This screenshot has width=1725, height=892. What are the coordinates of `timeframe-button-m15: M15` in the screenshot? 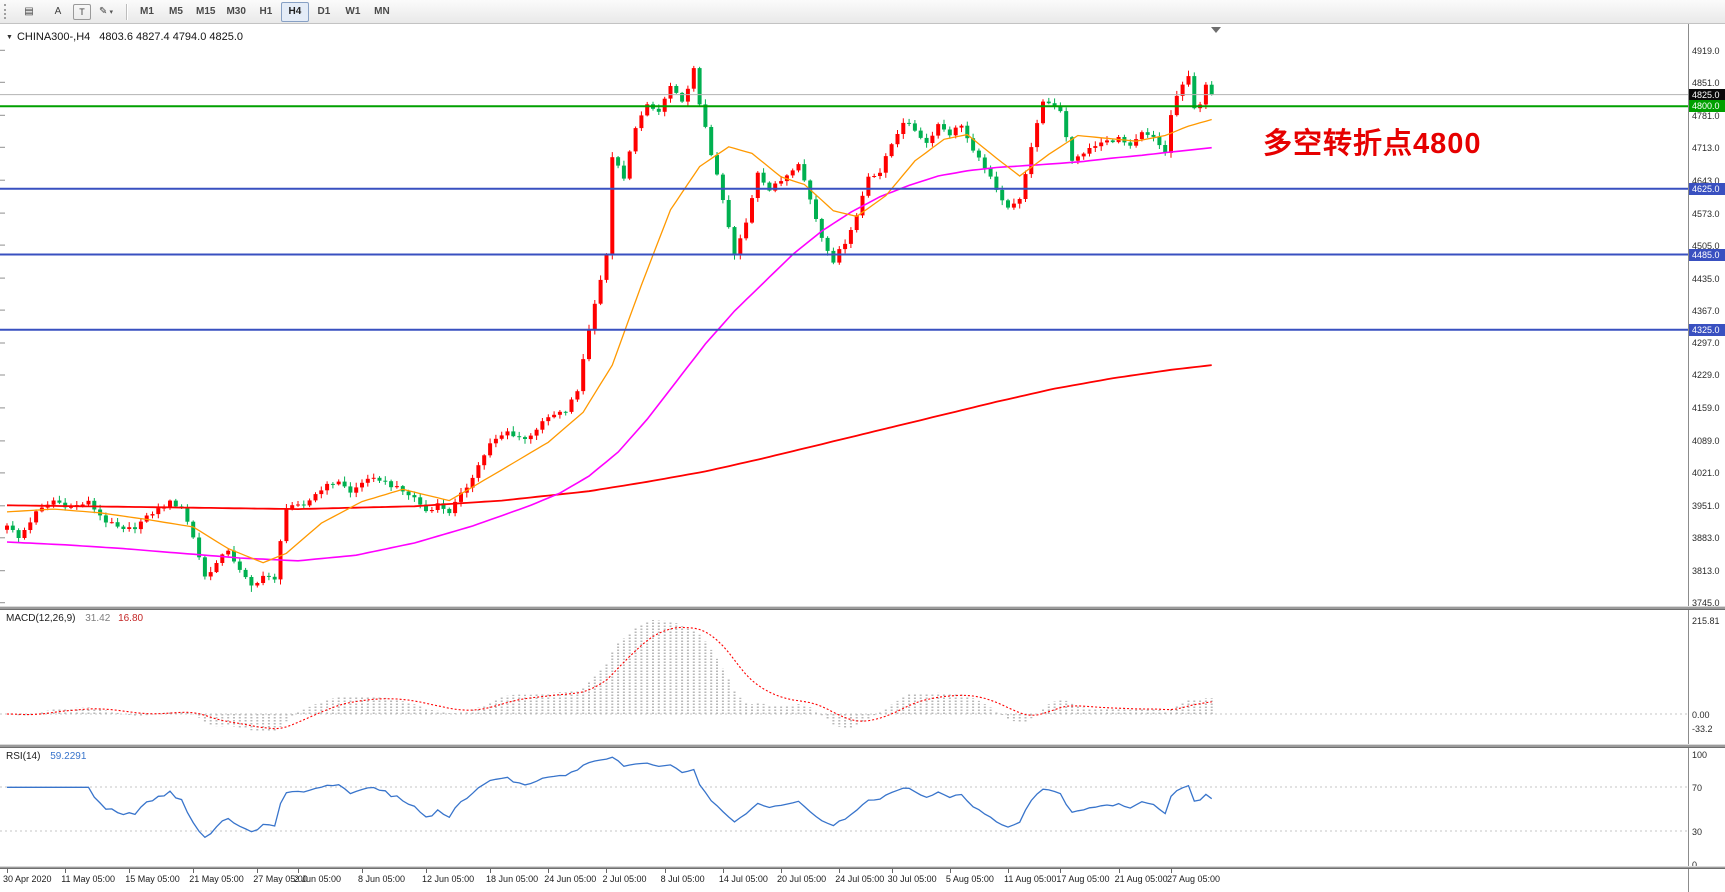 It's located at (206, 11).